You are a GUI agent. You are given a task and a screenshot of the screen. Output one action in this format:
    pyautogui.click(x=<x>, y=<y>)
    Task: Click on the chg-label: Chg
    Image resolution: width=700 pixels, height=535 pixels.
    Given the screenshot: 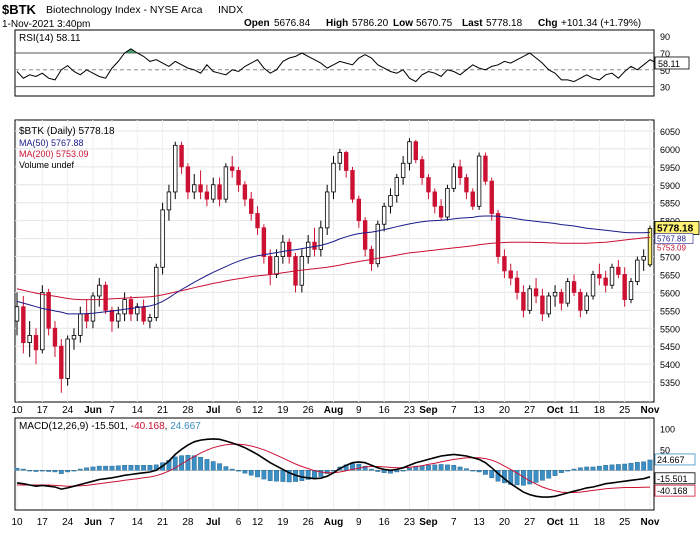 What is the action you would take?
    pyautogui.click(x=547, y=23)
    